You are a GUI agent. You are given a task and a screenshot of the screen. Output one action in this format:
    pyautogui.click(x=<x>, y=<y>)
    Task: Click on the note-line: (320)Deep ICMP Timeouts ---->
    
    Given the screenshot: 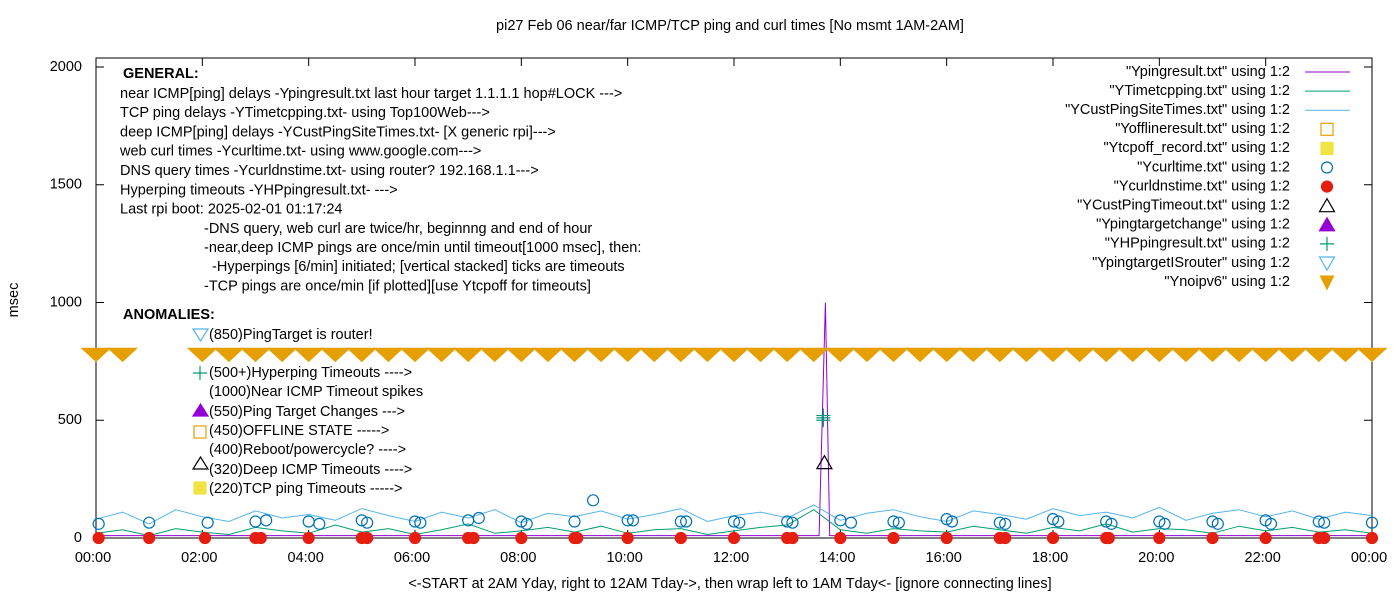 What is the action you would take?
    pyautogui.click(x=310, y=470)
    